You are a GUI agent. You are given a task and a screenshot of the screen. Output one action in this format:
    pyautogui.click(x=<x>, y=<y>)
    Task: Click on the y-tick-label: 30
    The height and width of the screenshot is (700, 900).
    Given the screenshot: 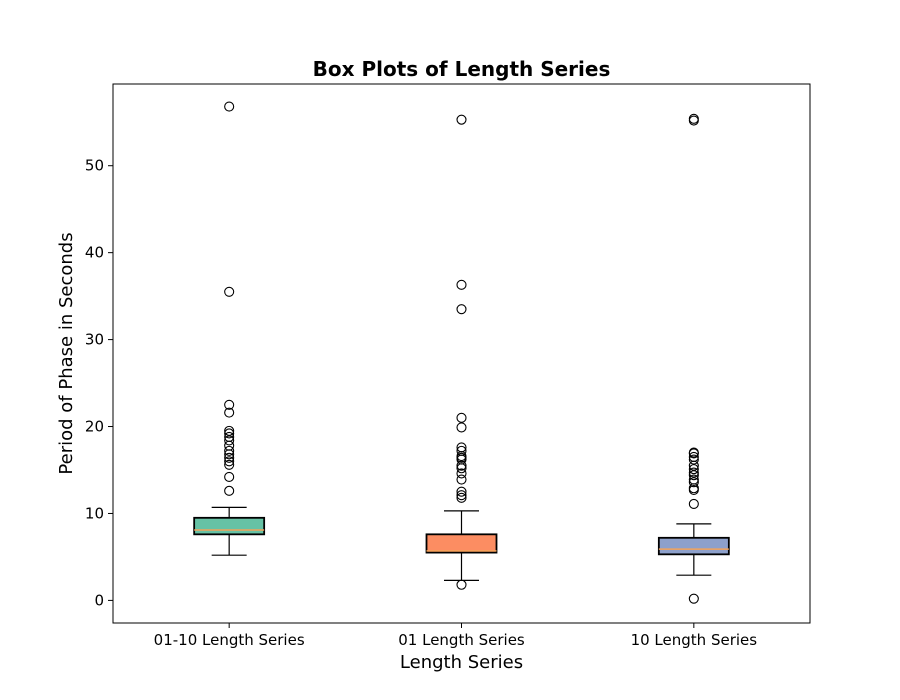 What is the action you would take?
    pyautogui.click(x=94, y=340)
    